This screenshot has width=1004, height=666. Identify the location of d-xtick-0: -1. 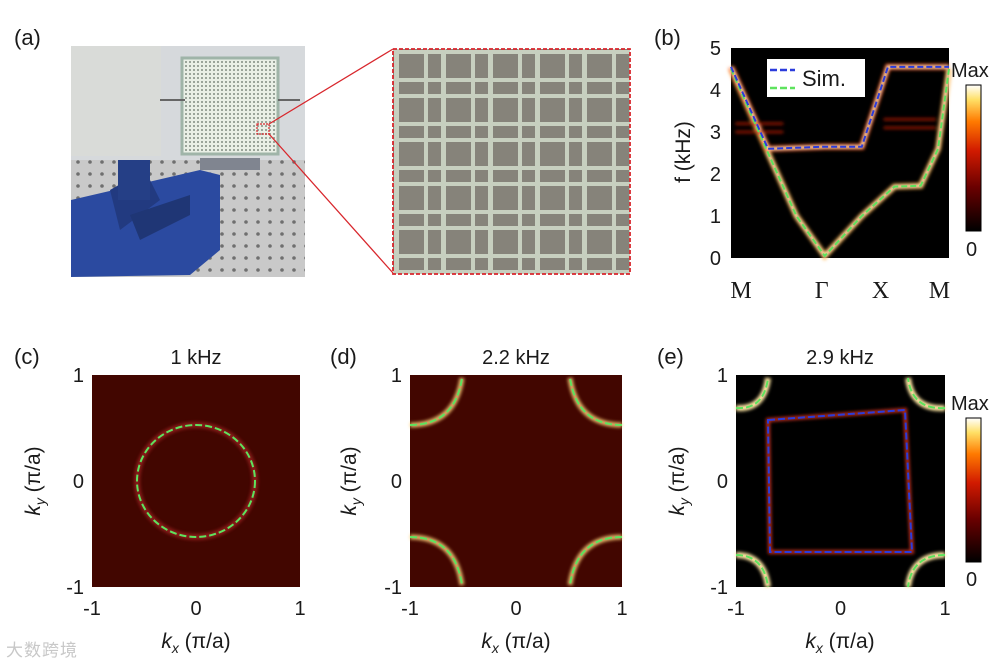
(410, 609).